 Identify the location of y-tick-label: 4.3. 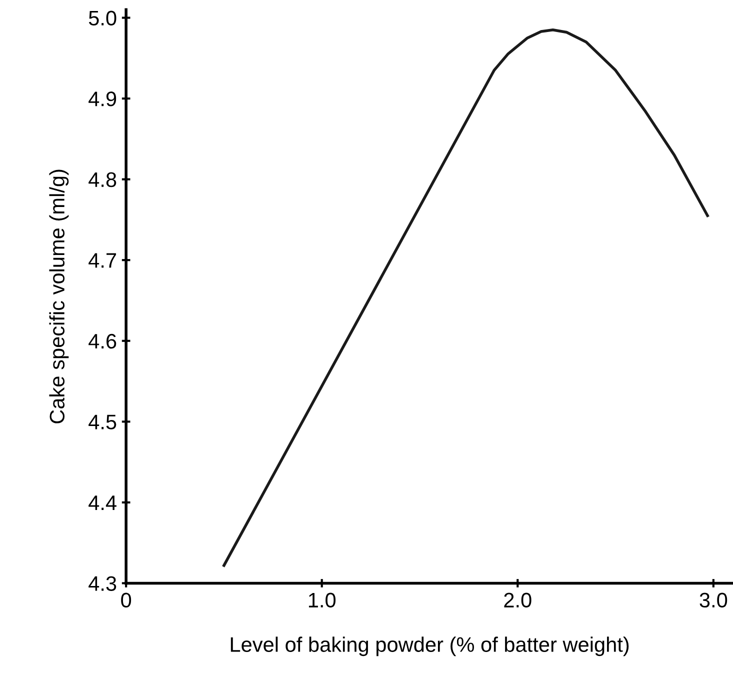
(102, 583).